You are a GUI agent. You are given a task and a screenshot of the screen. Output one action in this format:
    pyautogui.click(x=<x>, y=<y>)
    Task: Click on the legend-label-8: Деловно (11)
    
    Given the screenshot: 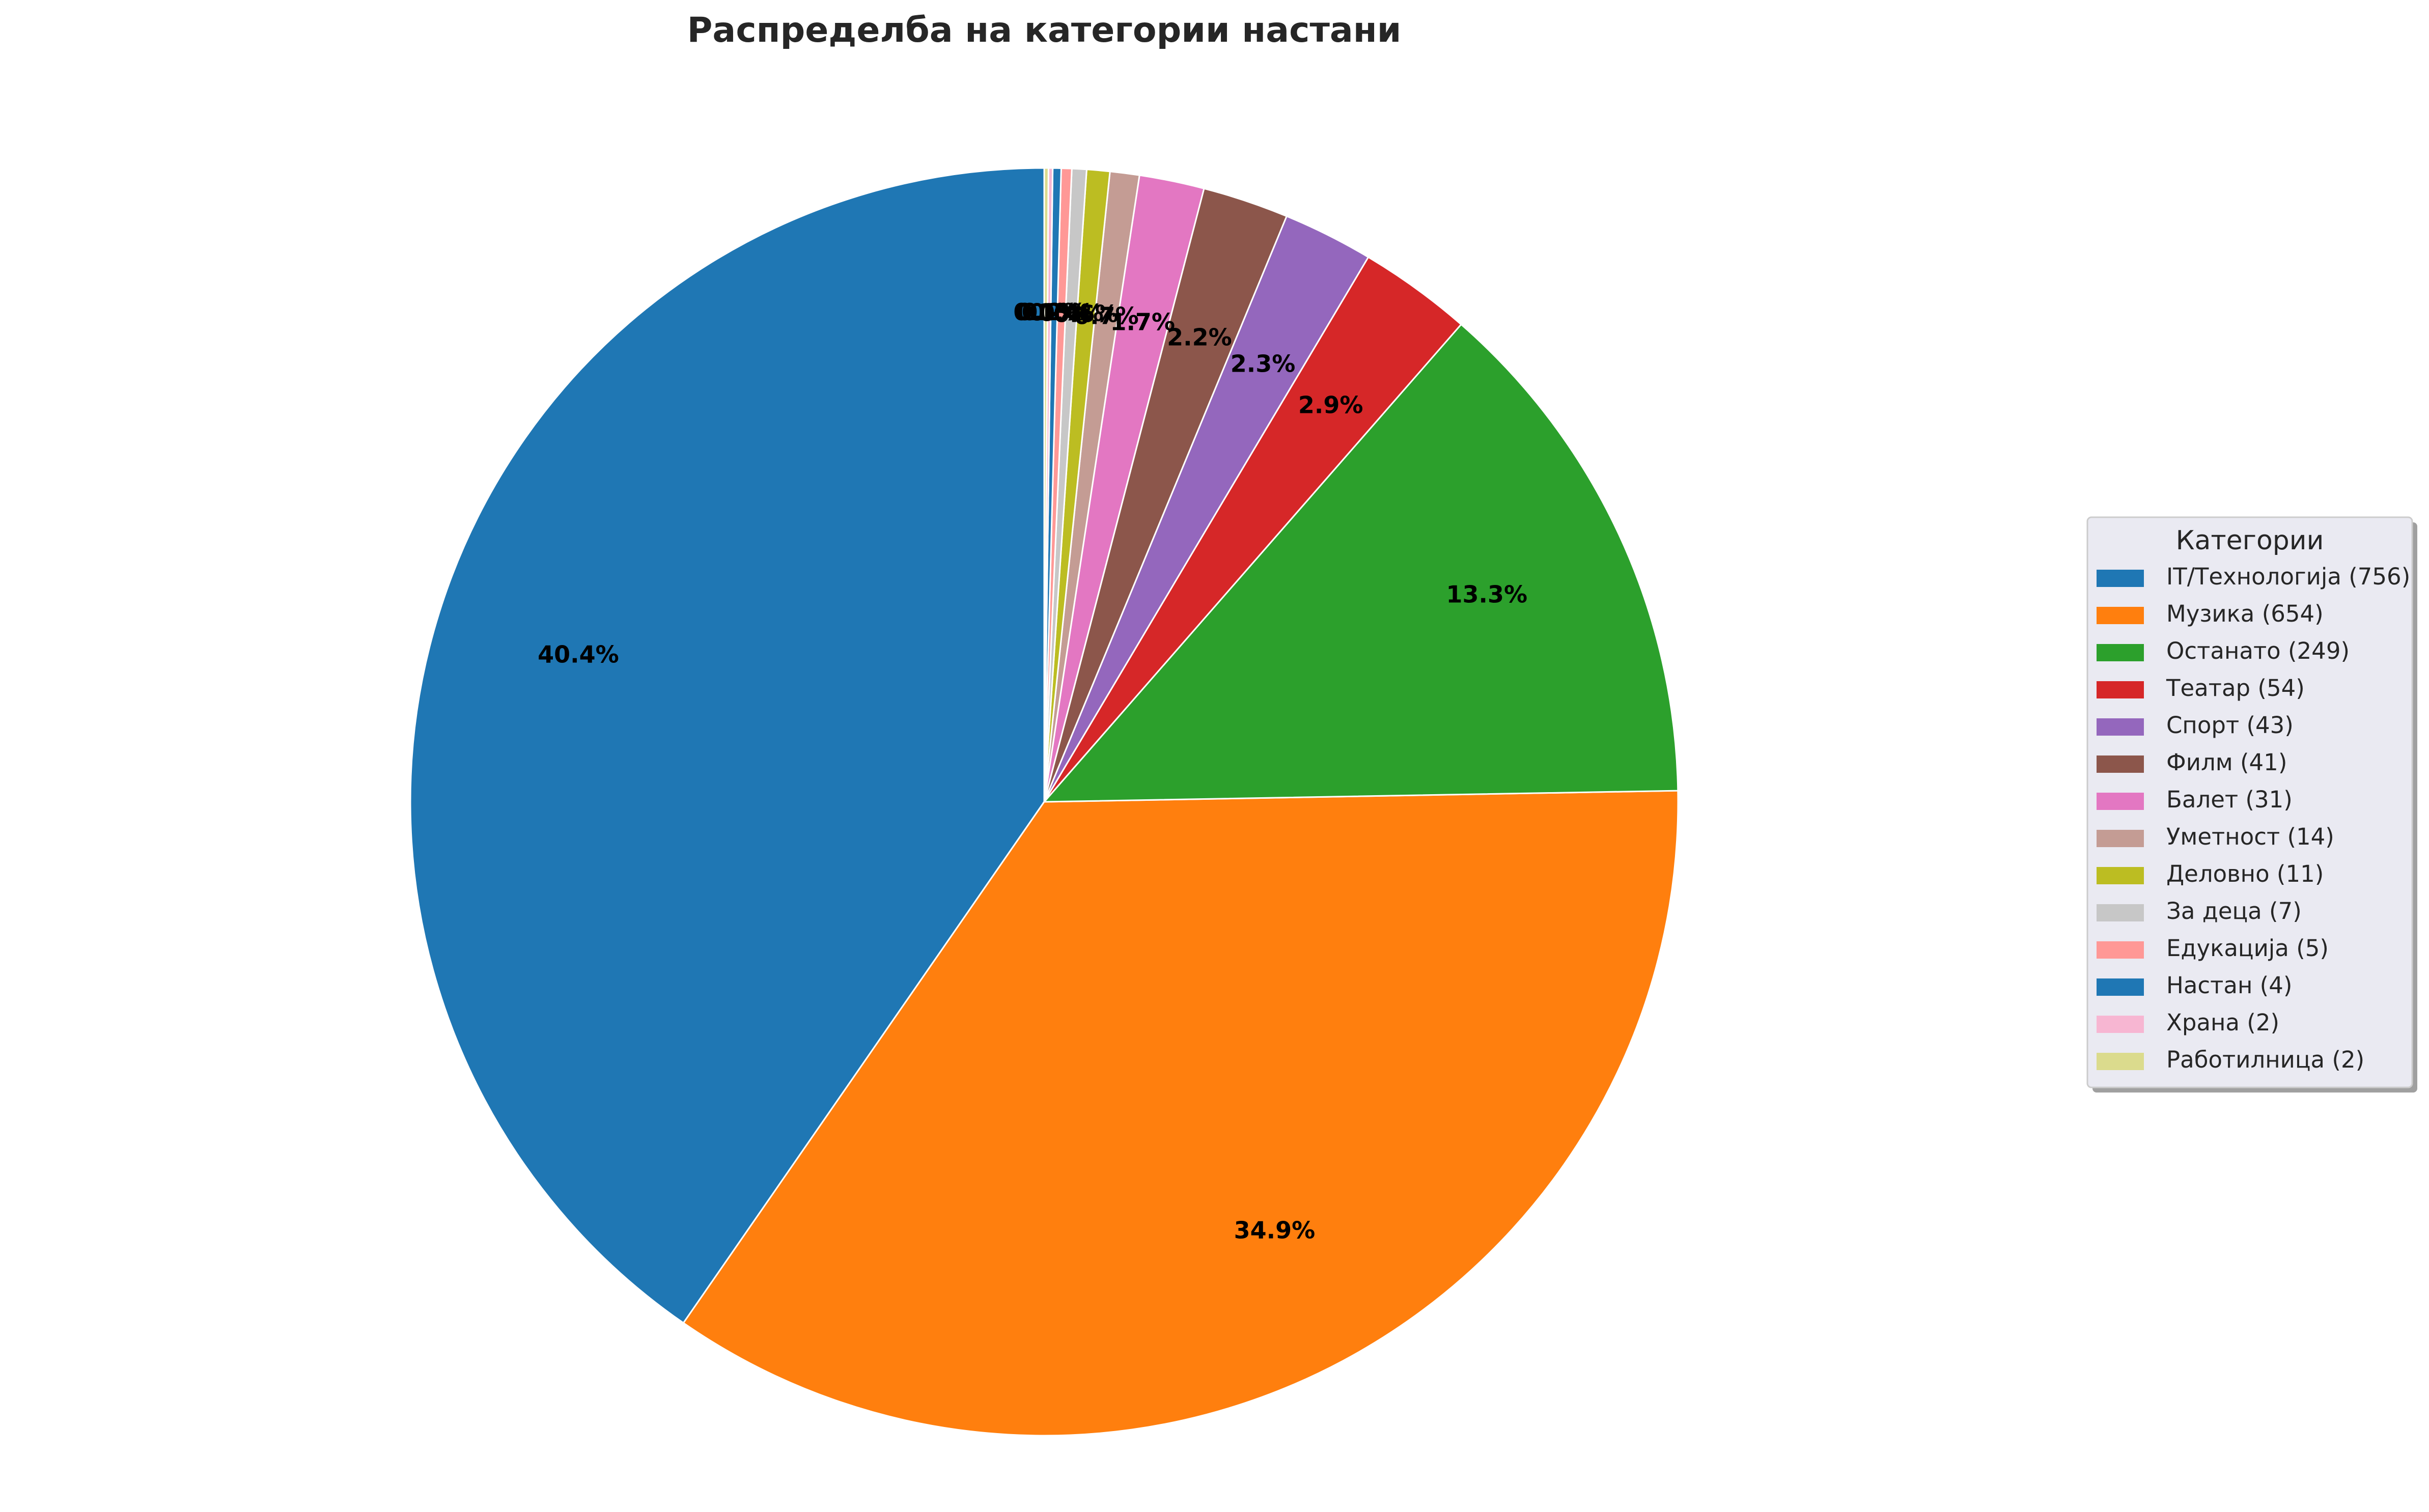 What is the action you would take?
    pyautogui.click(x=2245, y=873)
    